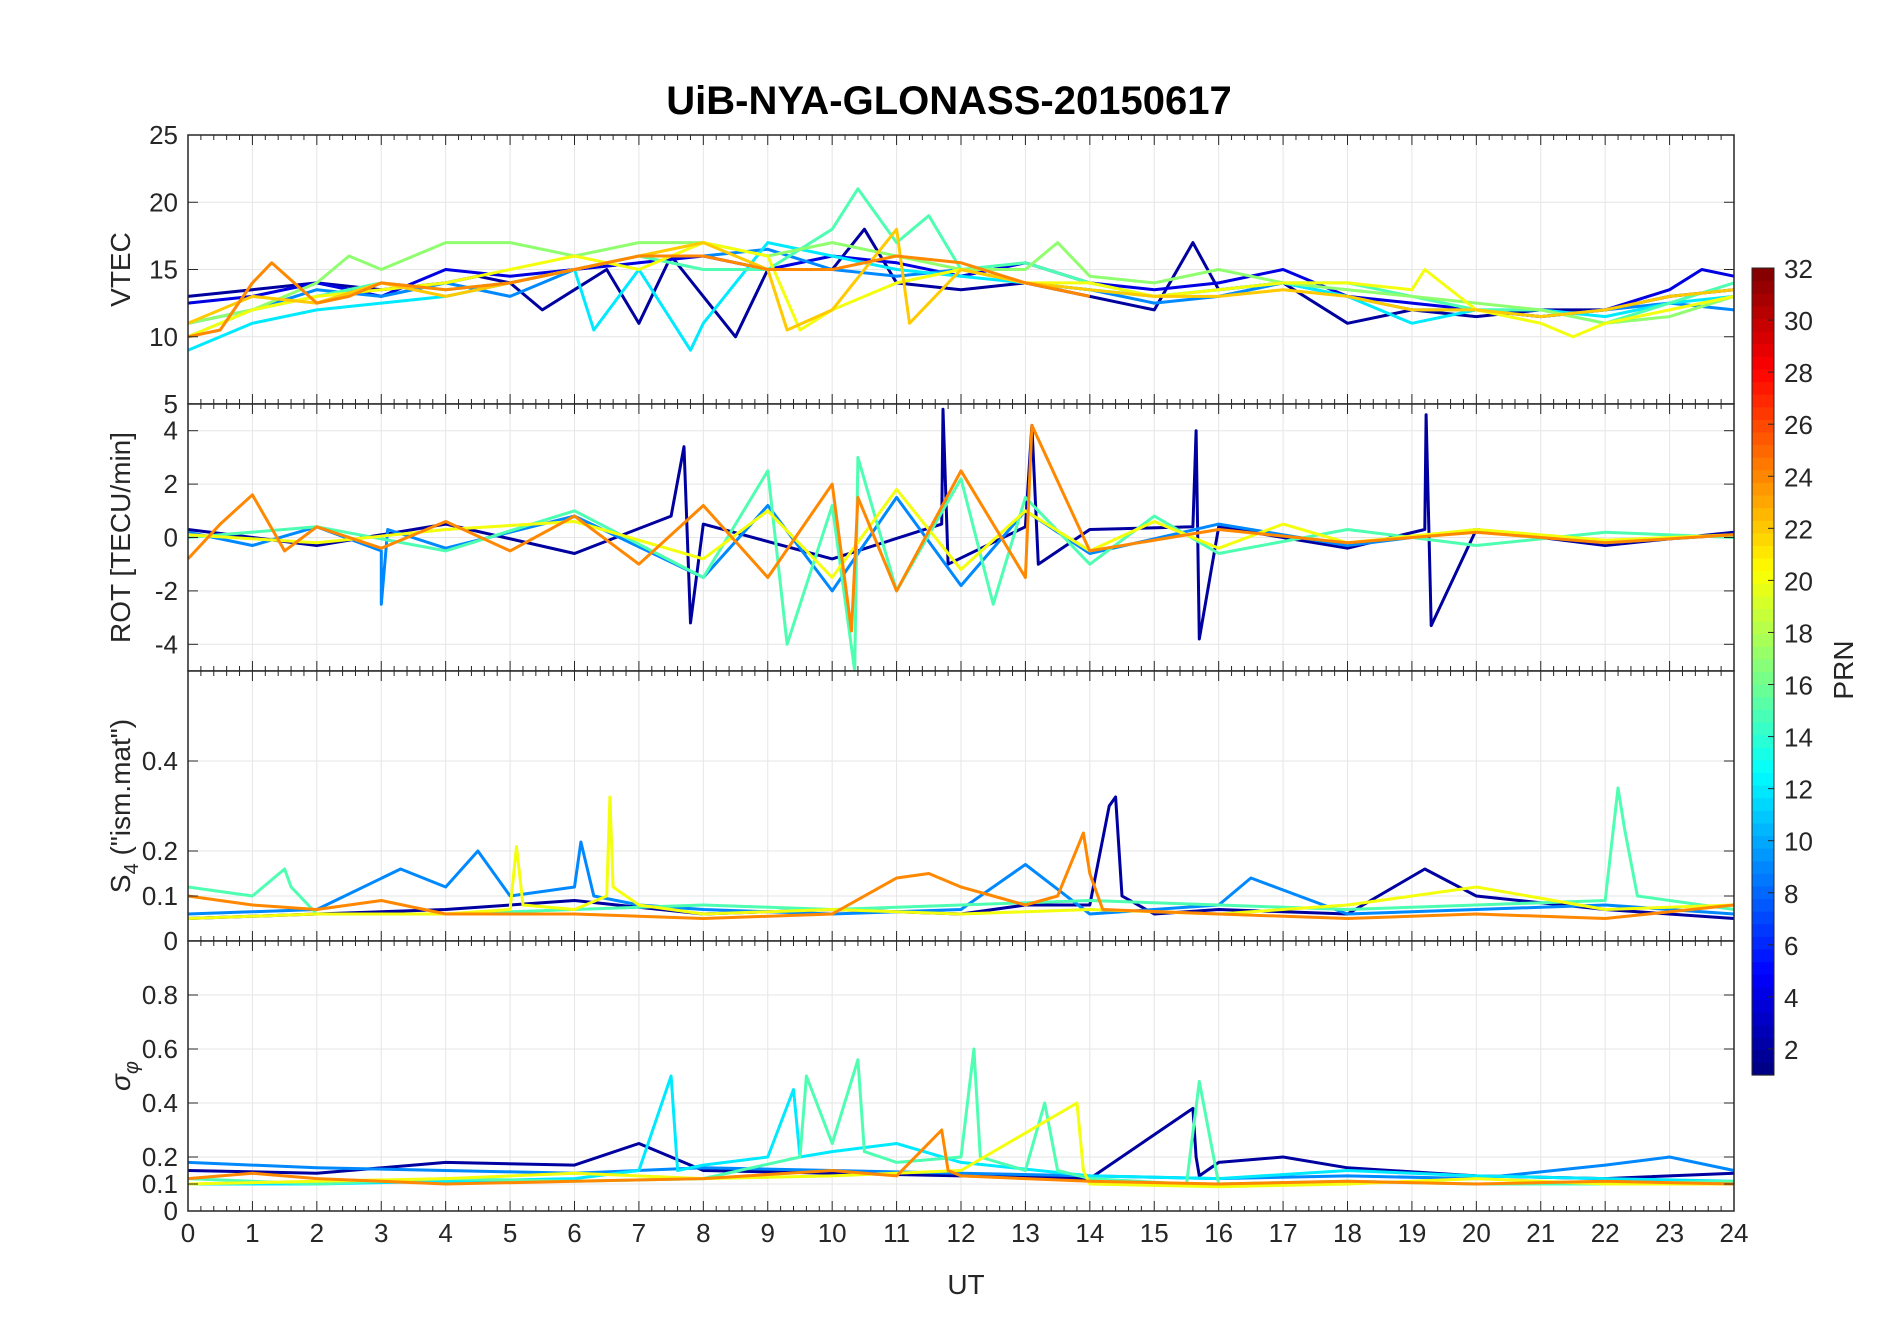 This screenshot has height=1330, width=1902. What do you see at coordinates (1791, 946) in the screenshot?
I see `colorbar-tick-label: 6` at bounding box center [1791, 946].